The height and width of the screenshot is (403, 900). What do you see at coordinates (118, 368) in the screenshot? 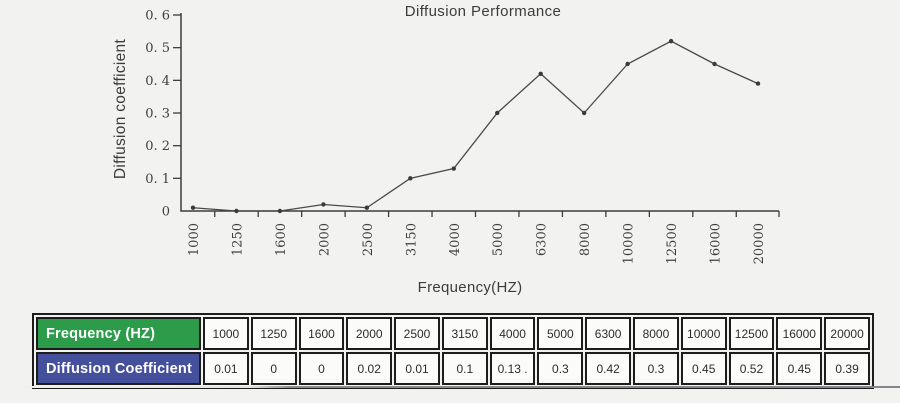
I see `row-header-coefficient: Diffusion Coefficient` at bounding box center [118, 368].